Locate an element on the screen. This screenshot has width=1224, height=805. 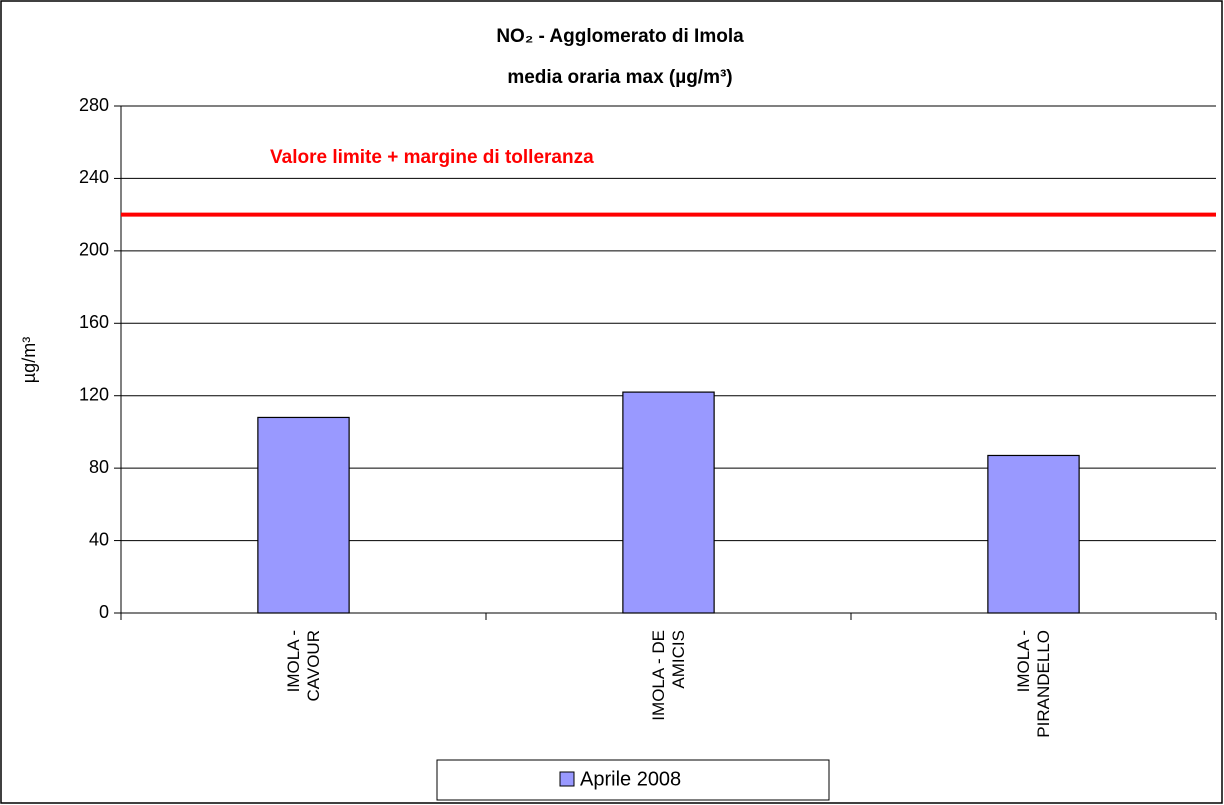
x-tick-label: IMOLA - PIRANDELLO is located at coordinates (1033, 684).